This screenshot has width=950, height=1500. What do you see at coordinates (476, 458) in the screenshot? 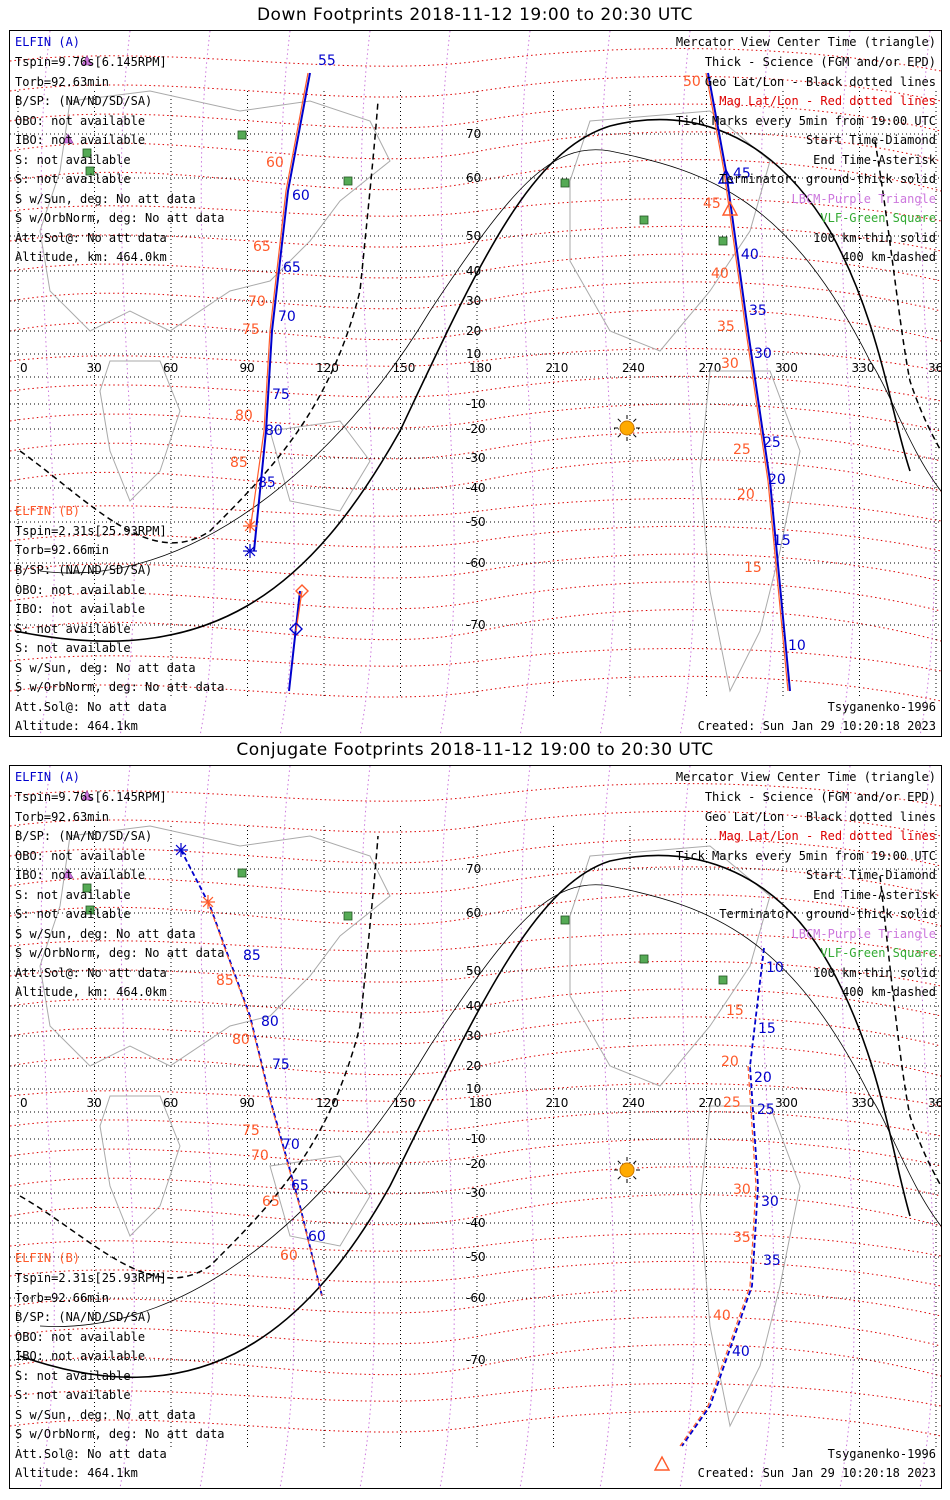
I see `lat-tick-label: -30` at bounding box center [476, 458].